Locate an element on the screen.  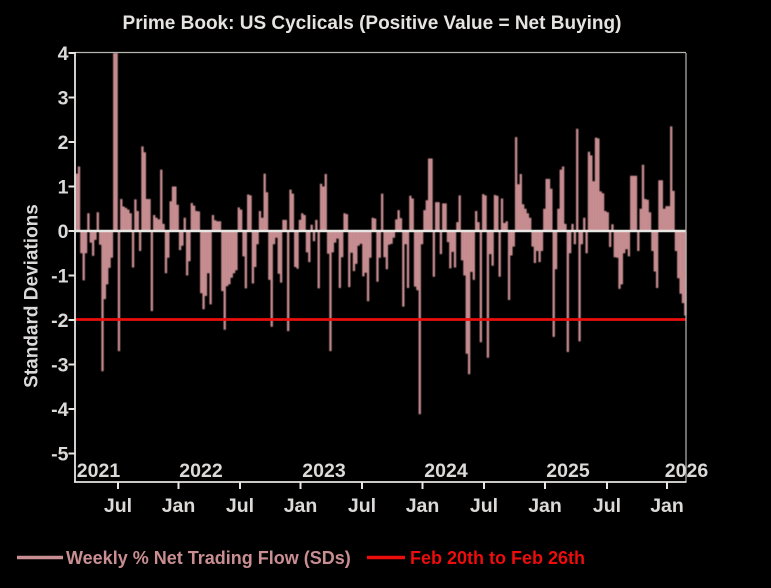
svg-text: 2022 is located at coordinates (201, 471).